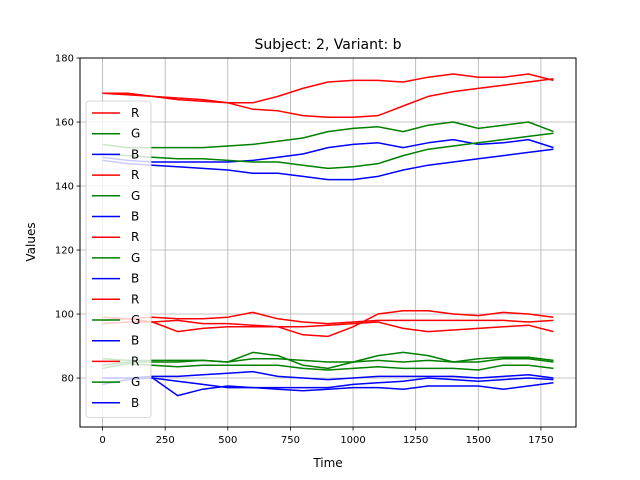 The image size is (640, 480). What do you see at coordinates (327, 45) in the screenshot?
I see `chart-title: Subject: 2, Variant: b` at bounding box center [327, 45].